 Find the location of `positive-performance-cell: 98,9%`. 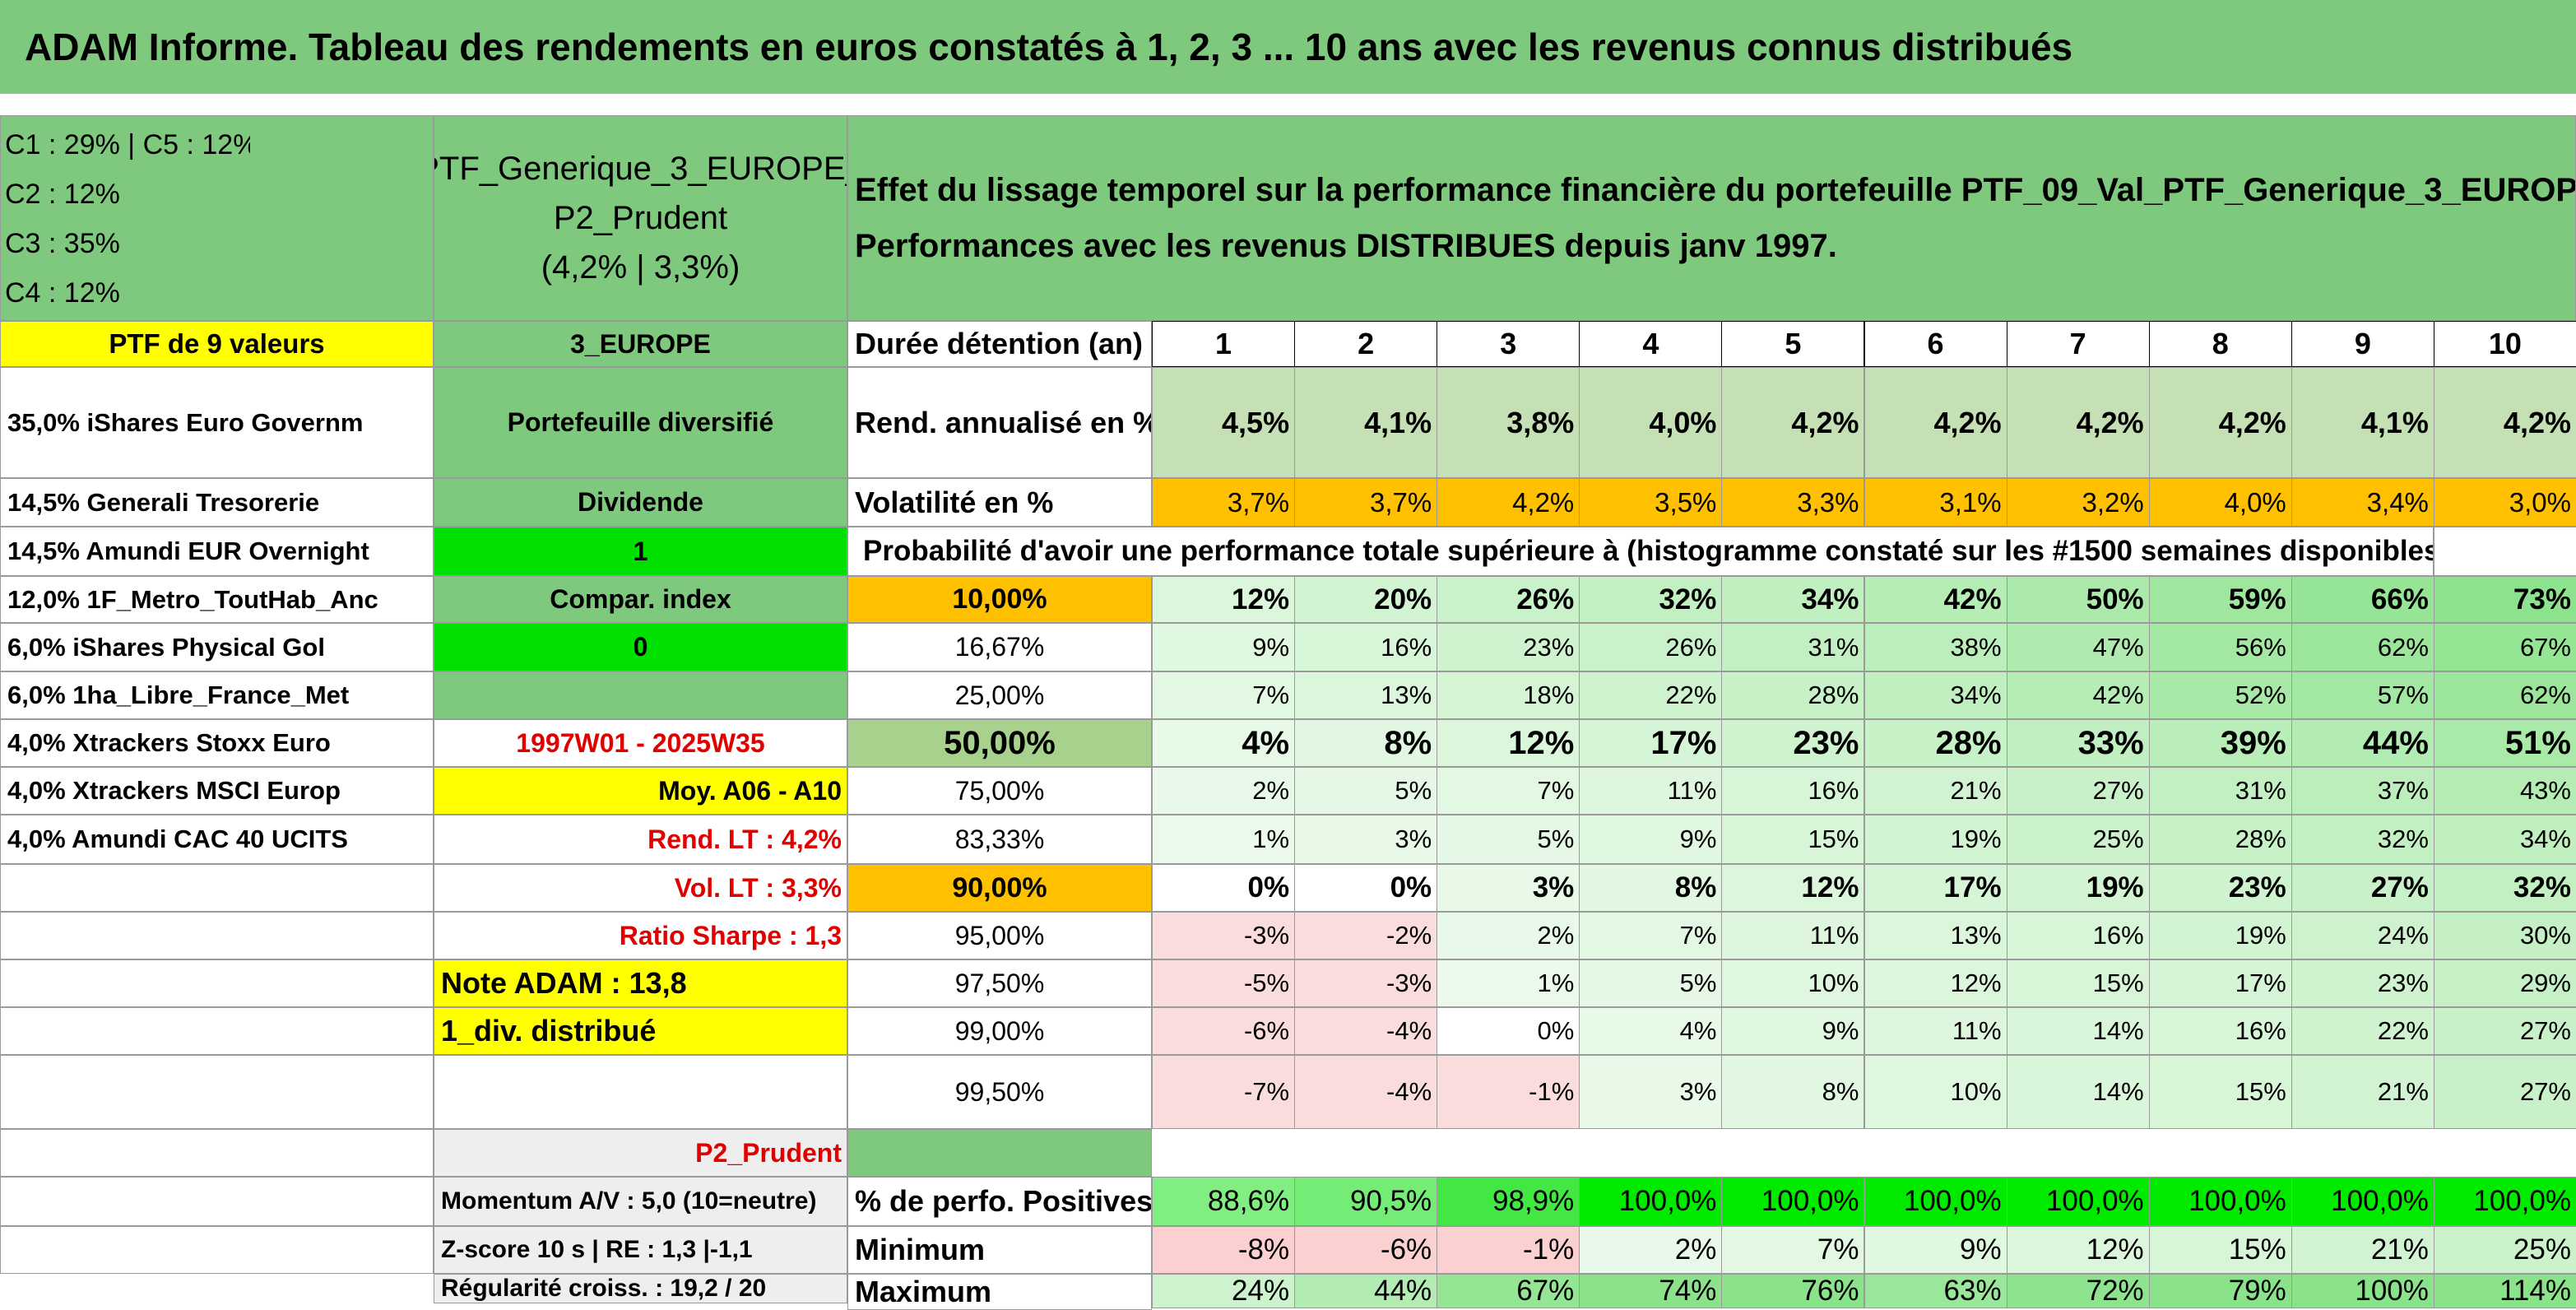

positive-performance-cell: 98,9% is located at coordinates (1508, 1202).